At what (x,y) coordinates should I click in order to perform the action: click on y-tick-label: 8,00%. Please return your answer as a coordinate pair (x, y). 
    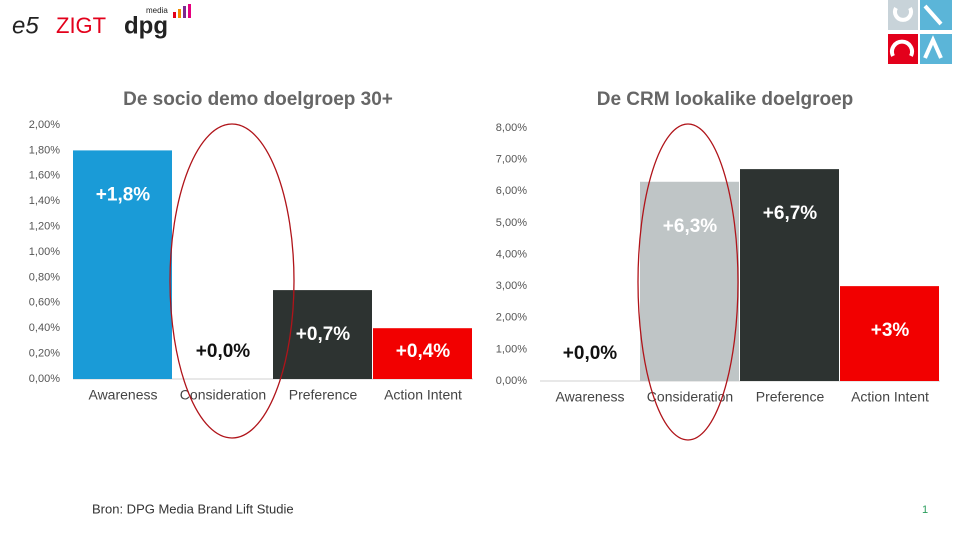
    Looking at the image, I should click on (511, 128).